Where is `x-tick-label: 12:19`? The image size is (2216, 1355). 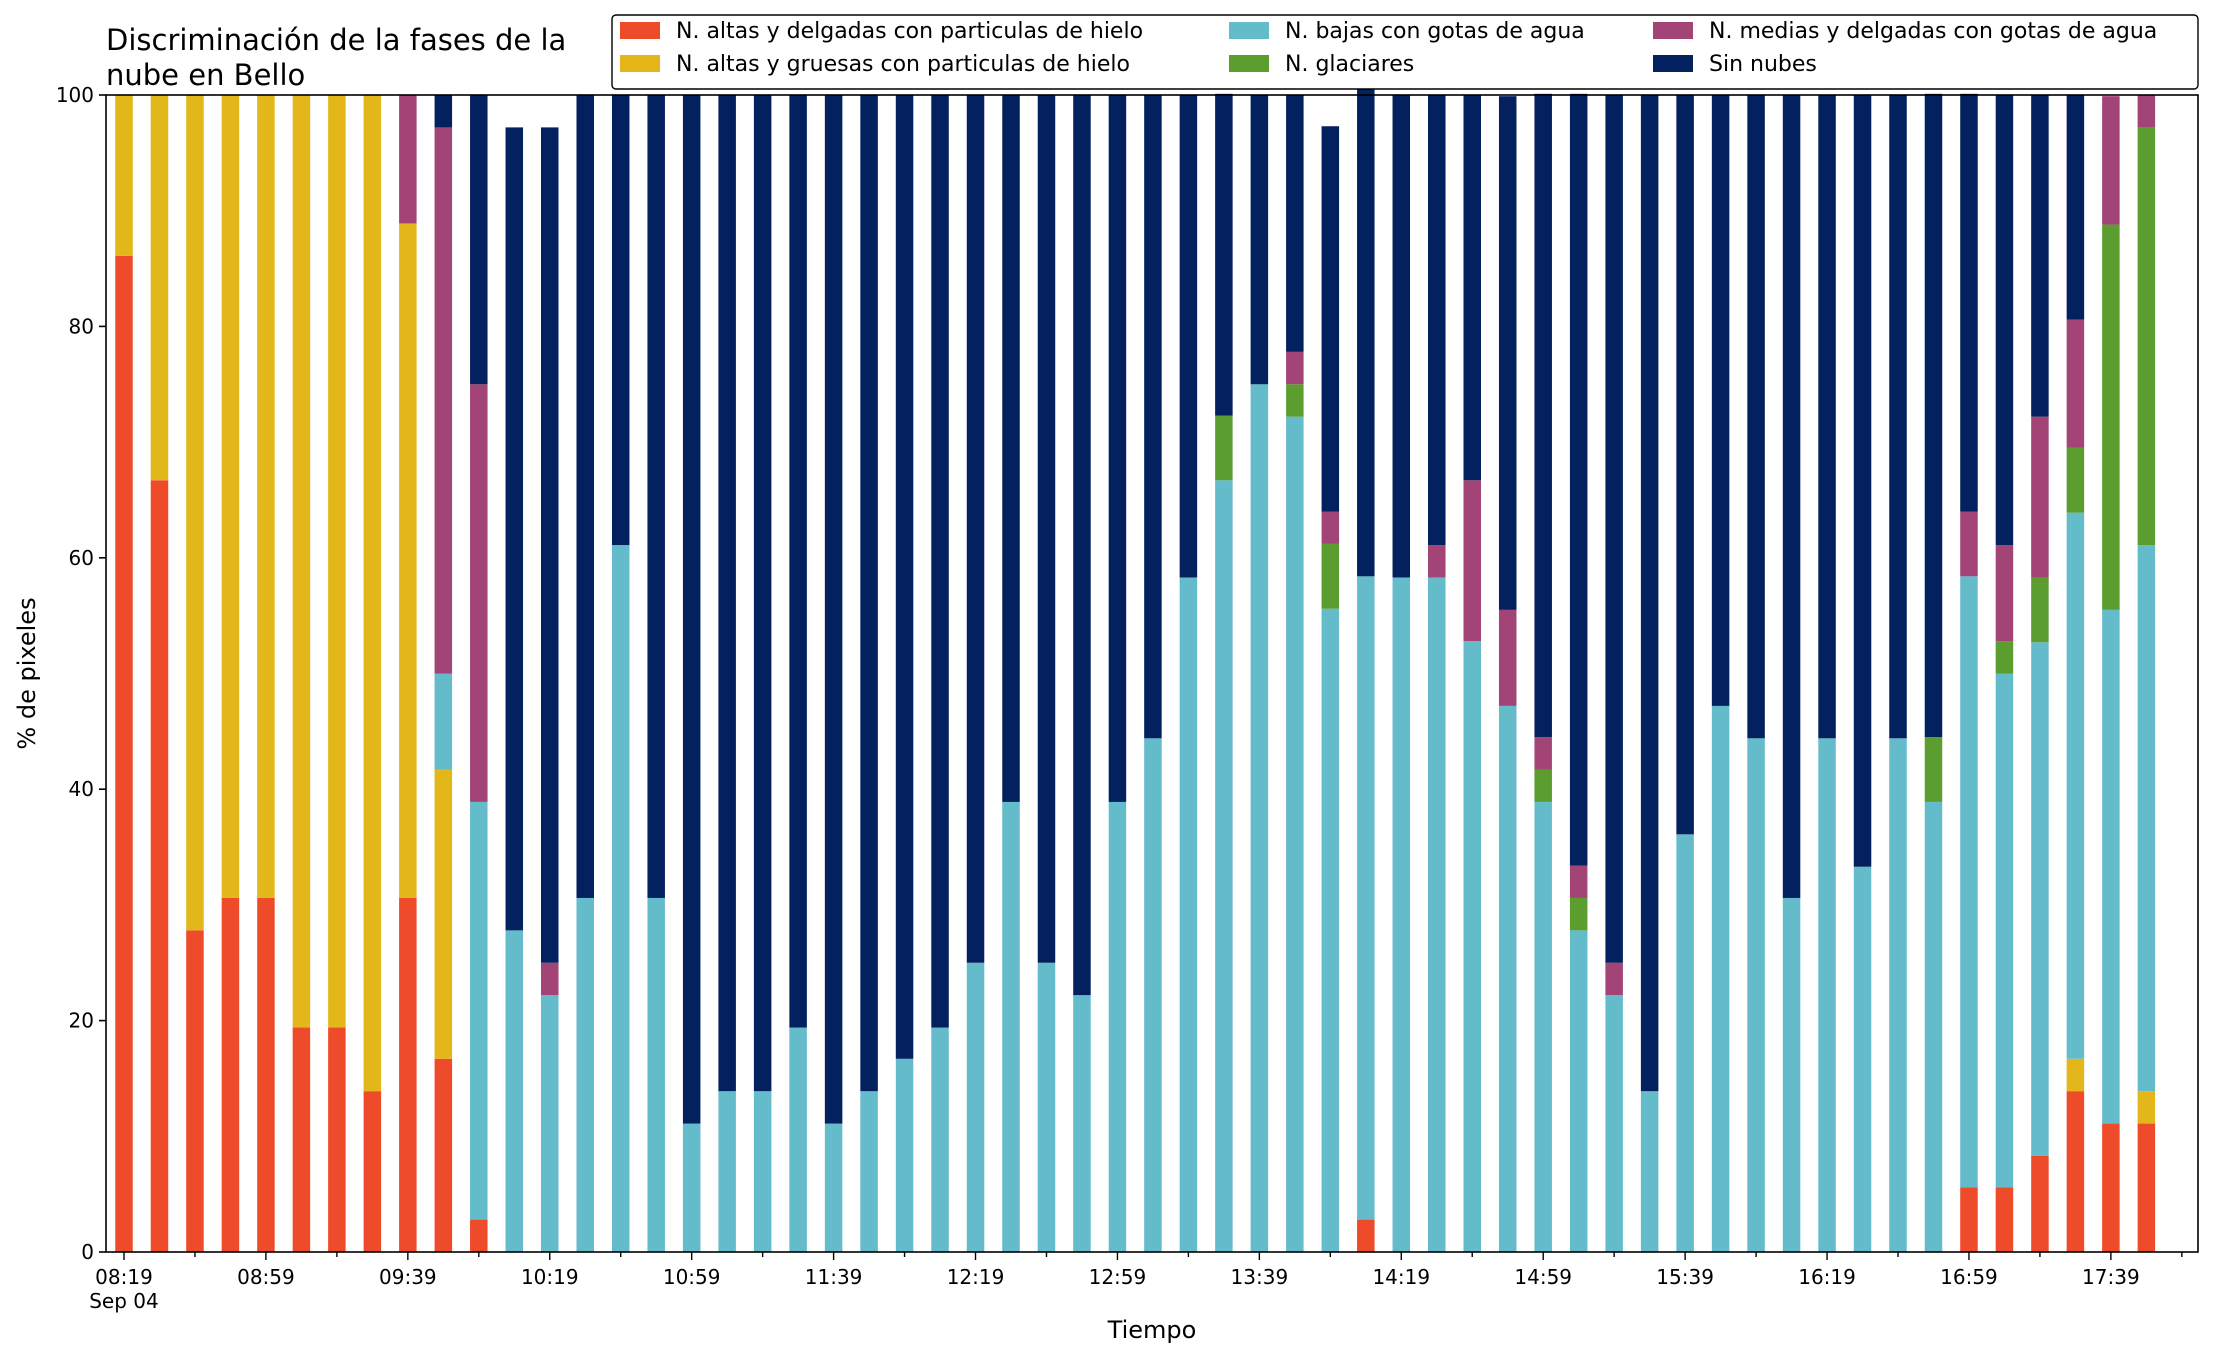
x-tick-label: 12:19 is located at coordinates (976, 1277).